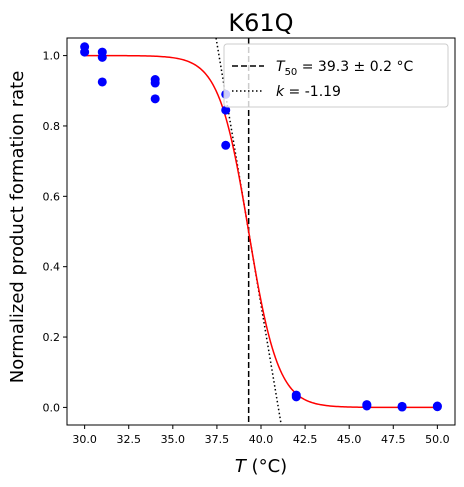 This screenshot has height=487, width=464. Describe the element at coordinates (52, 267) in the screenshot. I see `y-tick-label: 0.4` at that location.